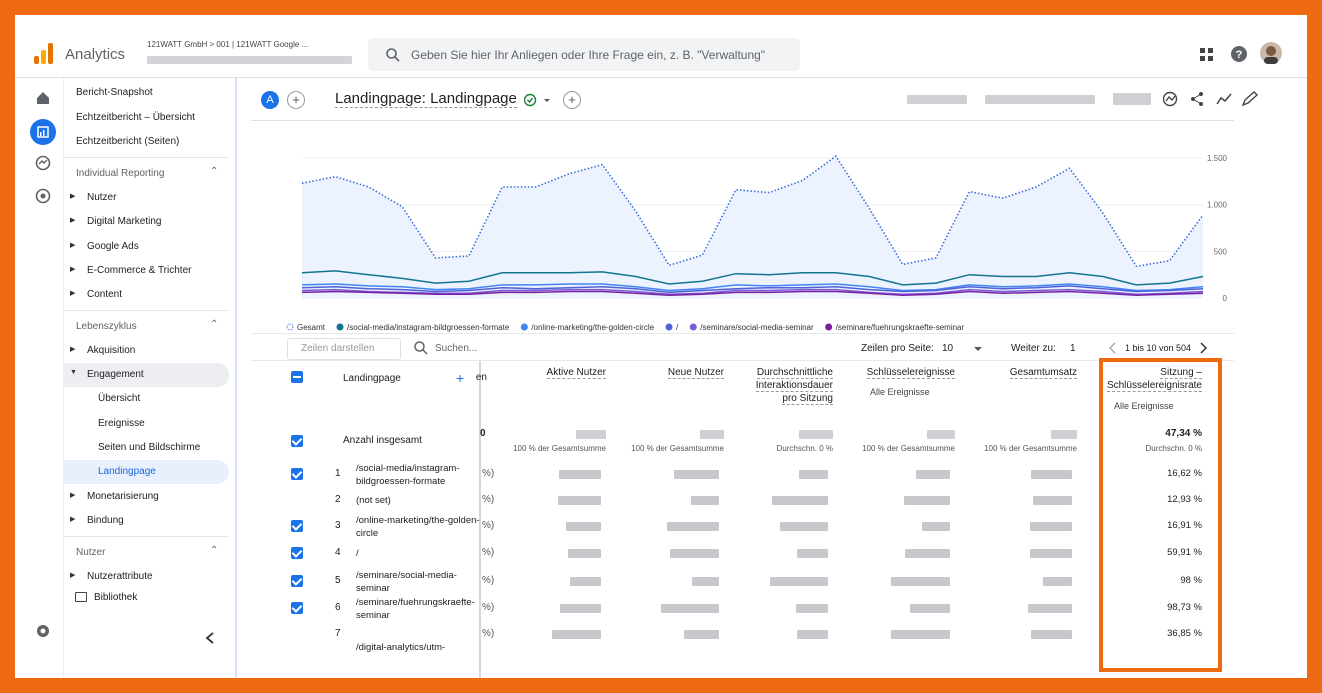  What do you see at coordinates (742, 120) in the screenshot?
I see `divider` at bounding box center [742, 120].